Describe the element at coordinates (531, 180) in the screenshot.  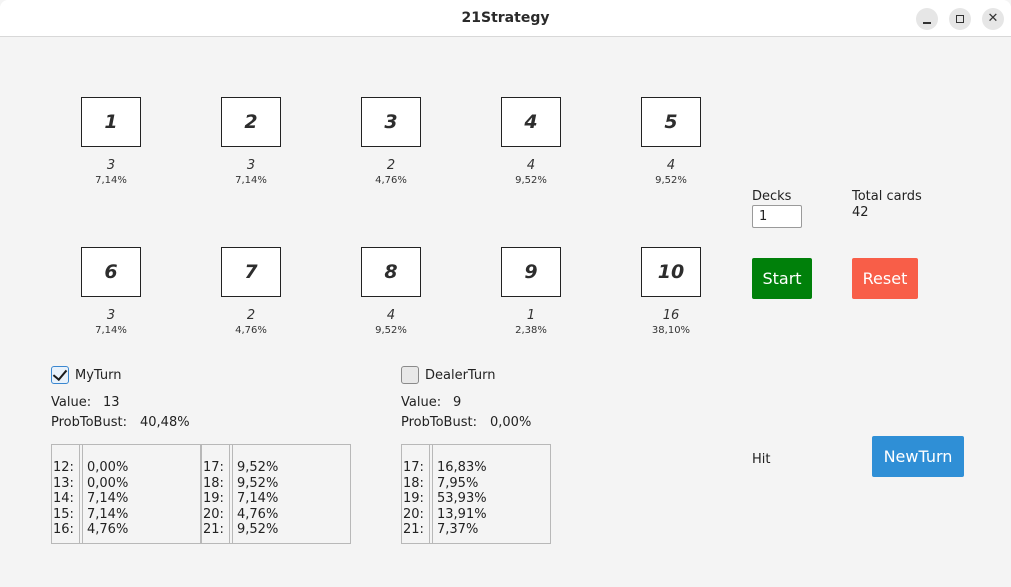
I see `card-4-percent: 9,52%` at that location.